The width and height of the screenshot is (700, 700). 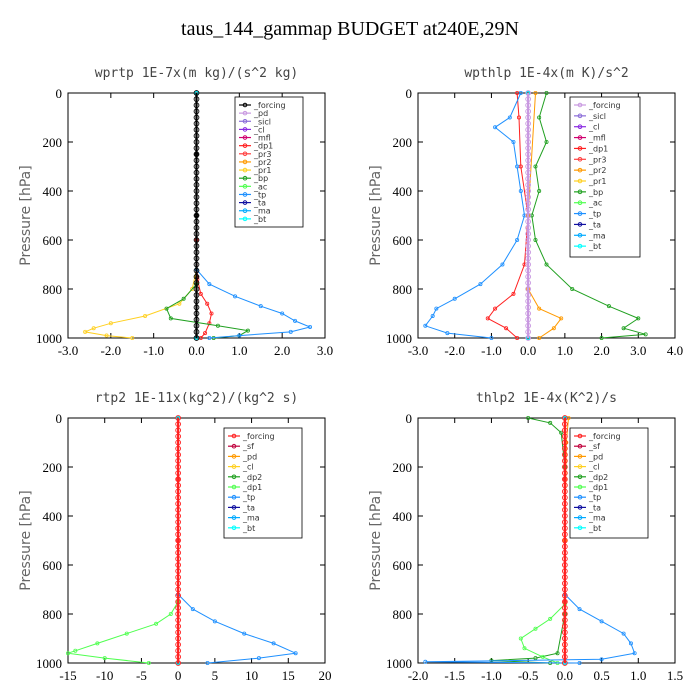 I want to click on x-tick-label: 0.5, so click(x=601, y=675).